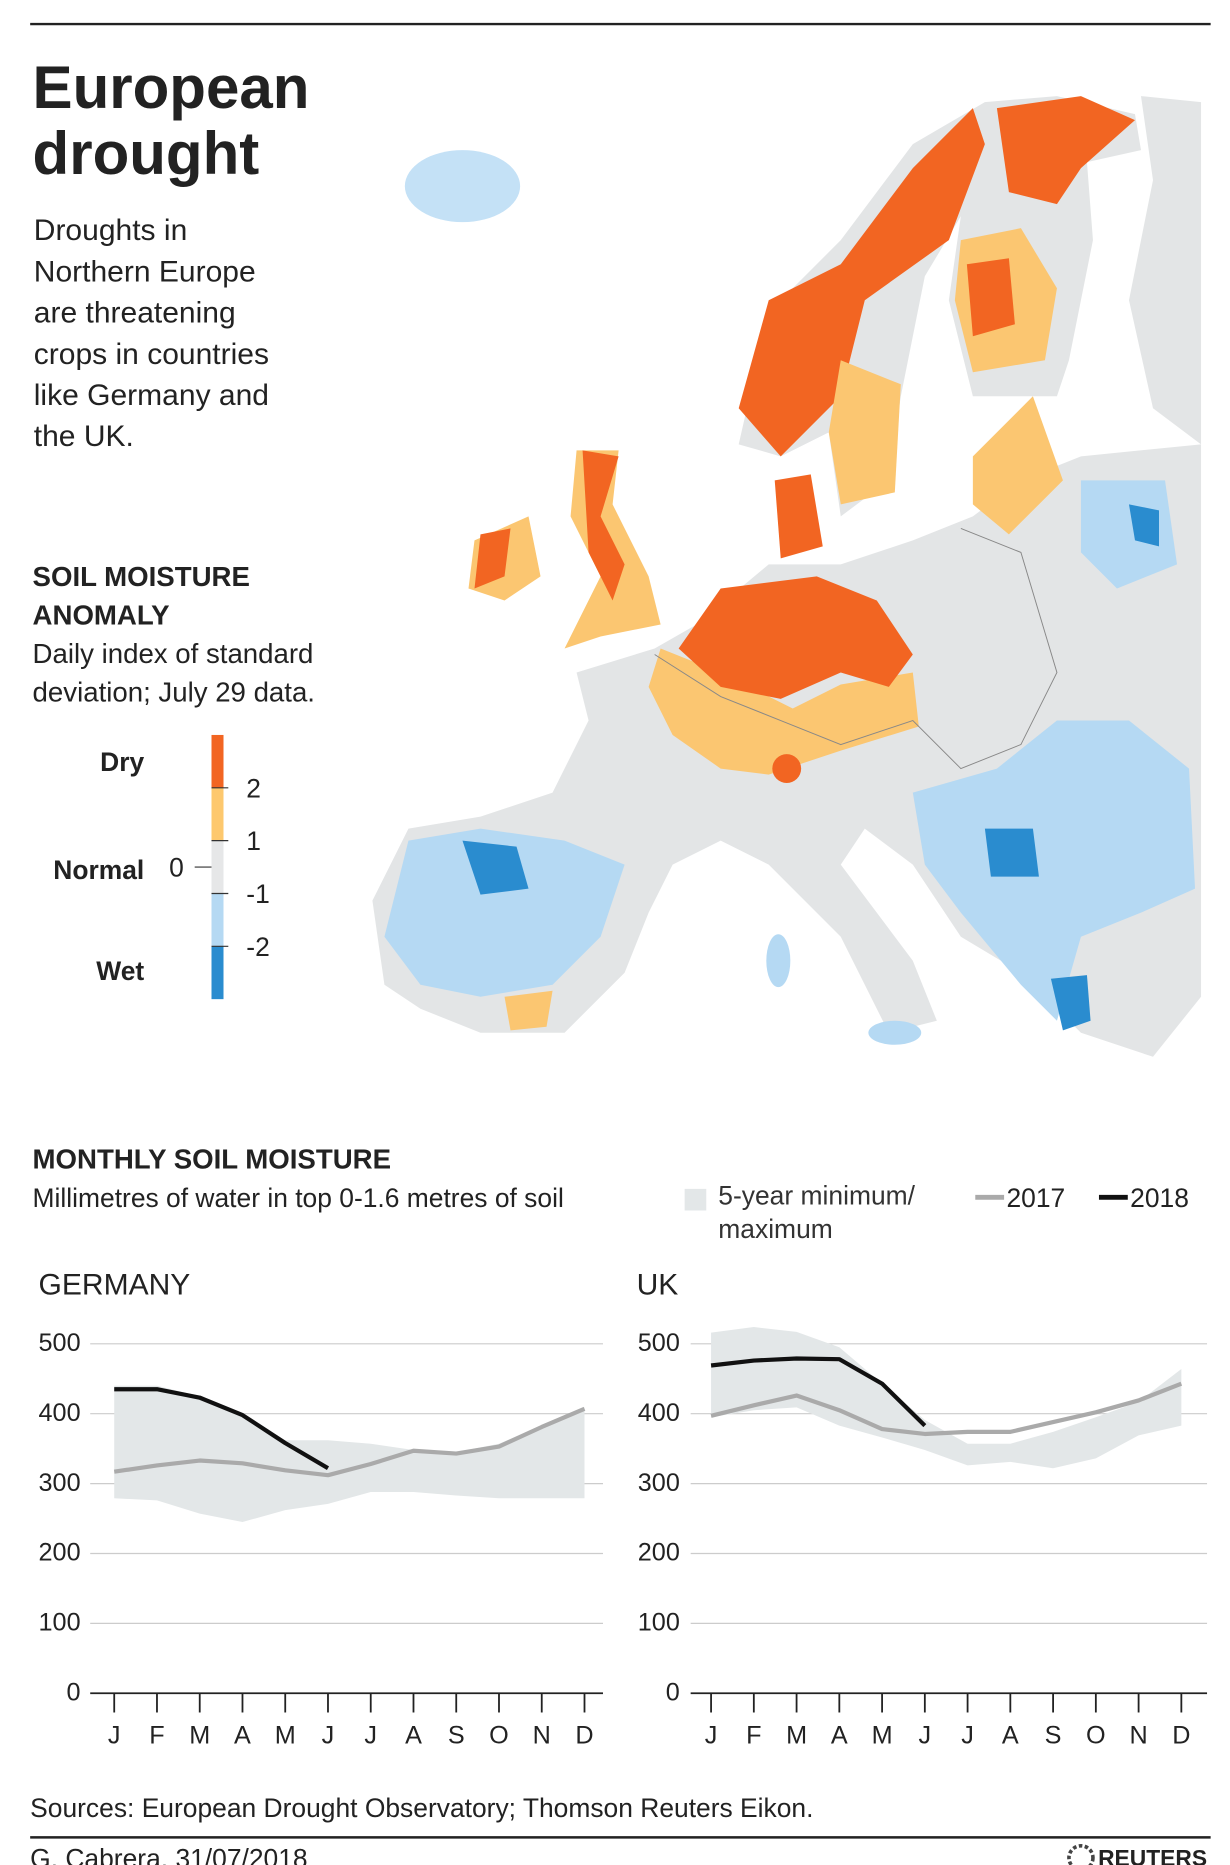  I want to click on subtitle: Droughts in, so click(111, 230).